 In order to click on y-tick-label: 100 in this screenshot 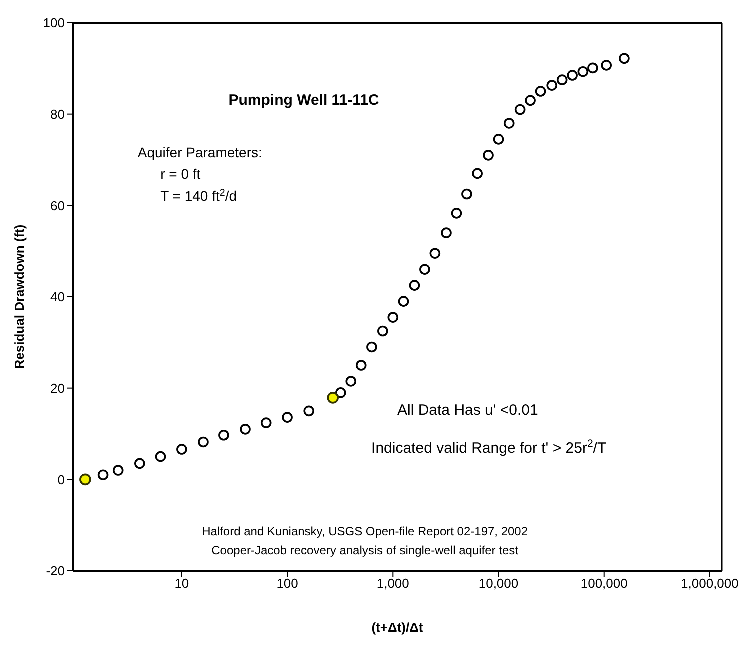, I will do `click(54, 23)`.